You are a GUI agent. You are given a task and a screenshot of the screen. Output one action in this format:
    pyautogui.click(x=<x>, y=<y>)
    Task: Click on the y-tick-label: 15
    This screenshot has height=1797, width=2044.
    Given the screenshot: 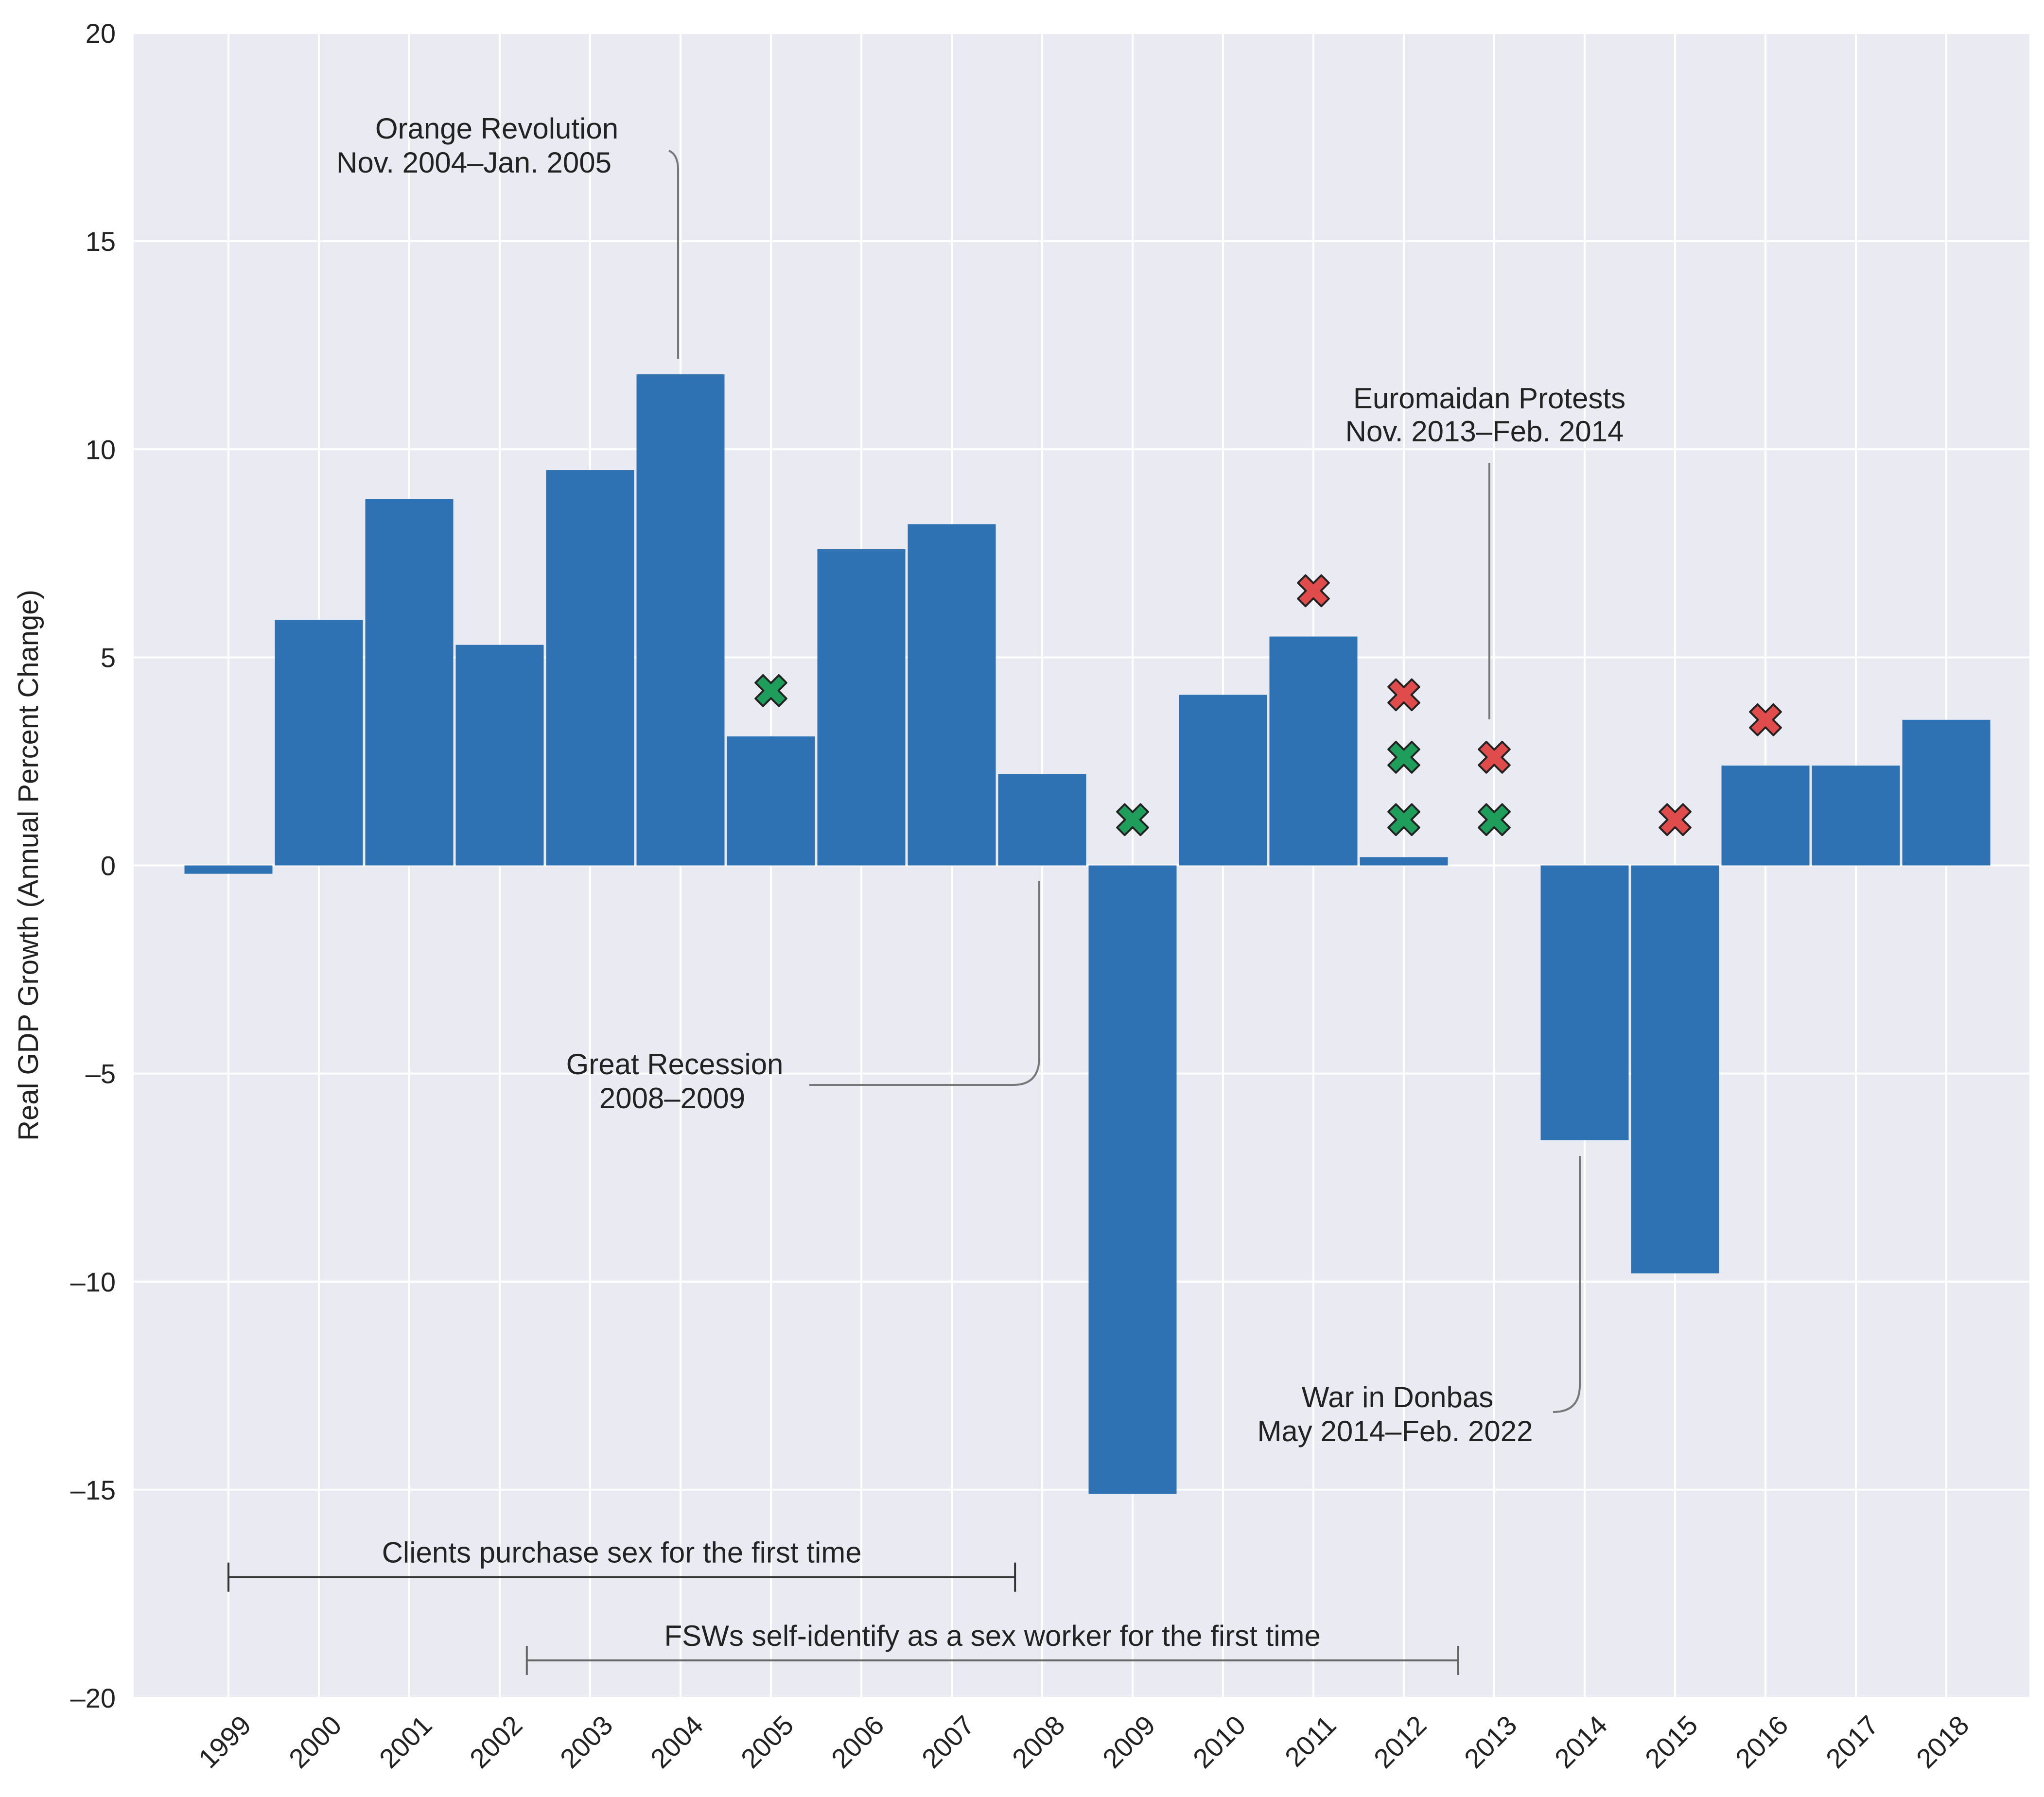 What is the action you would take?
    pyautogui.click(x=101, y=242)
    